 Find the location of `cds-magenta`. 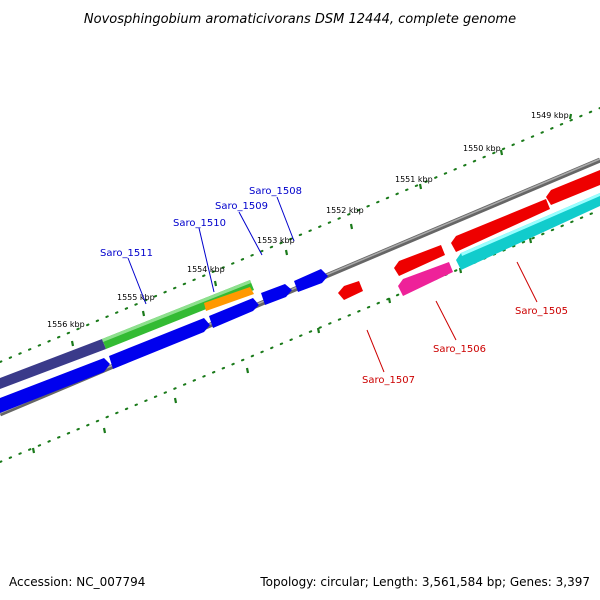

cds-magenta is located at coordinates (425, 279).